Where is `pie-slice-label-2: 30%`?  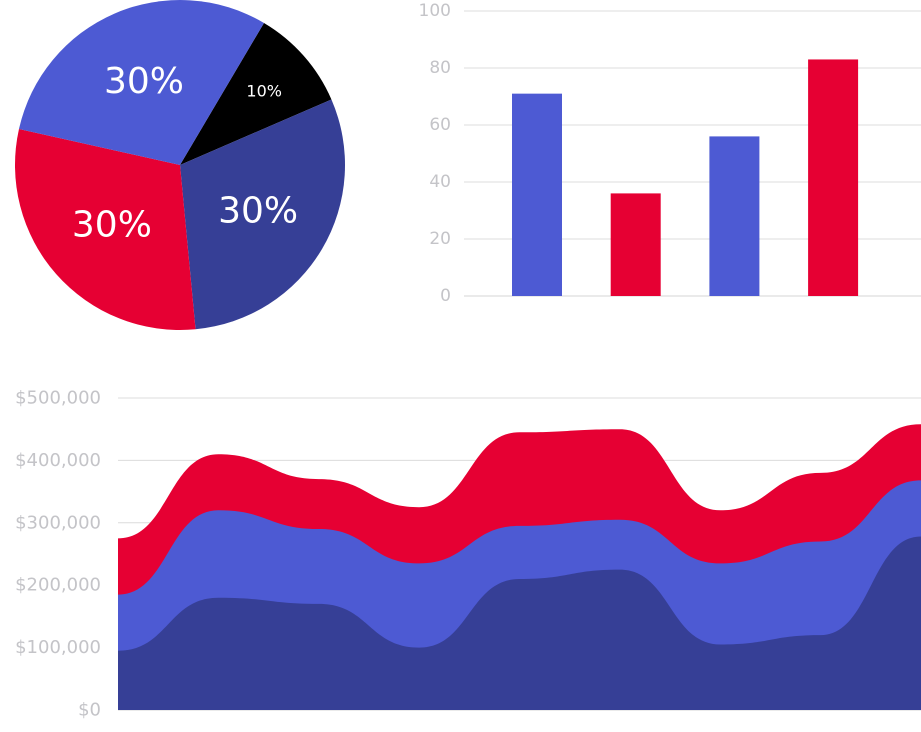 pie-slice-label-2: 30% is located at coordinates (112, 225).